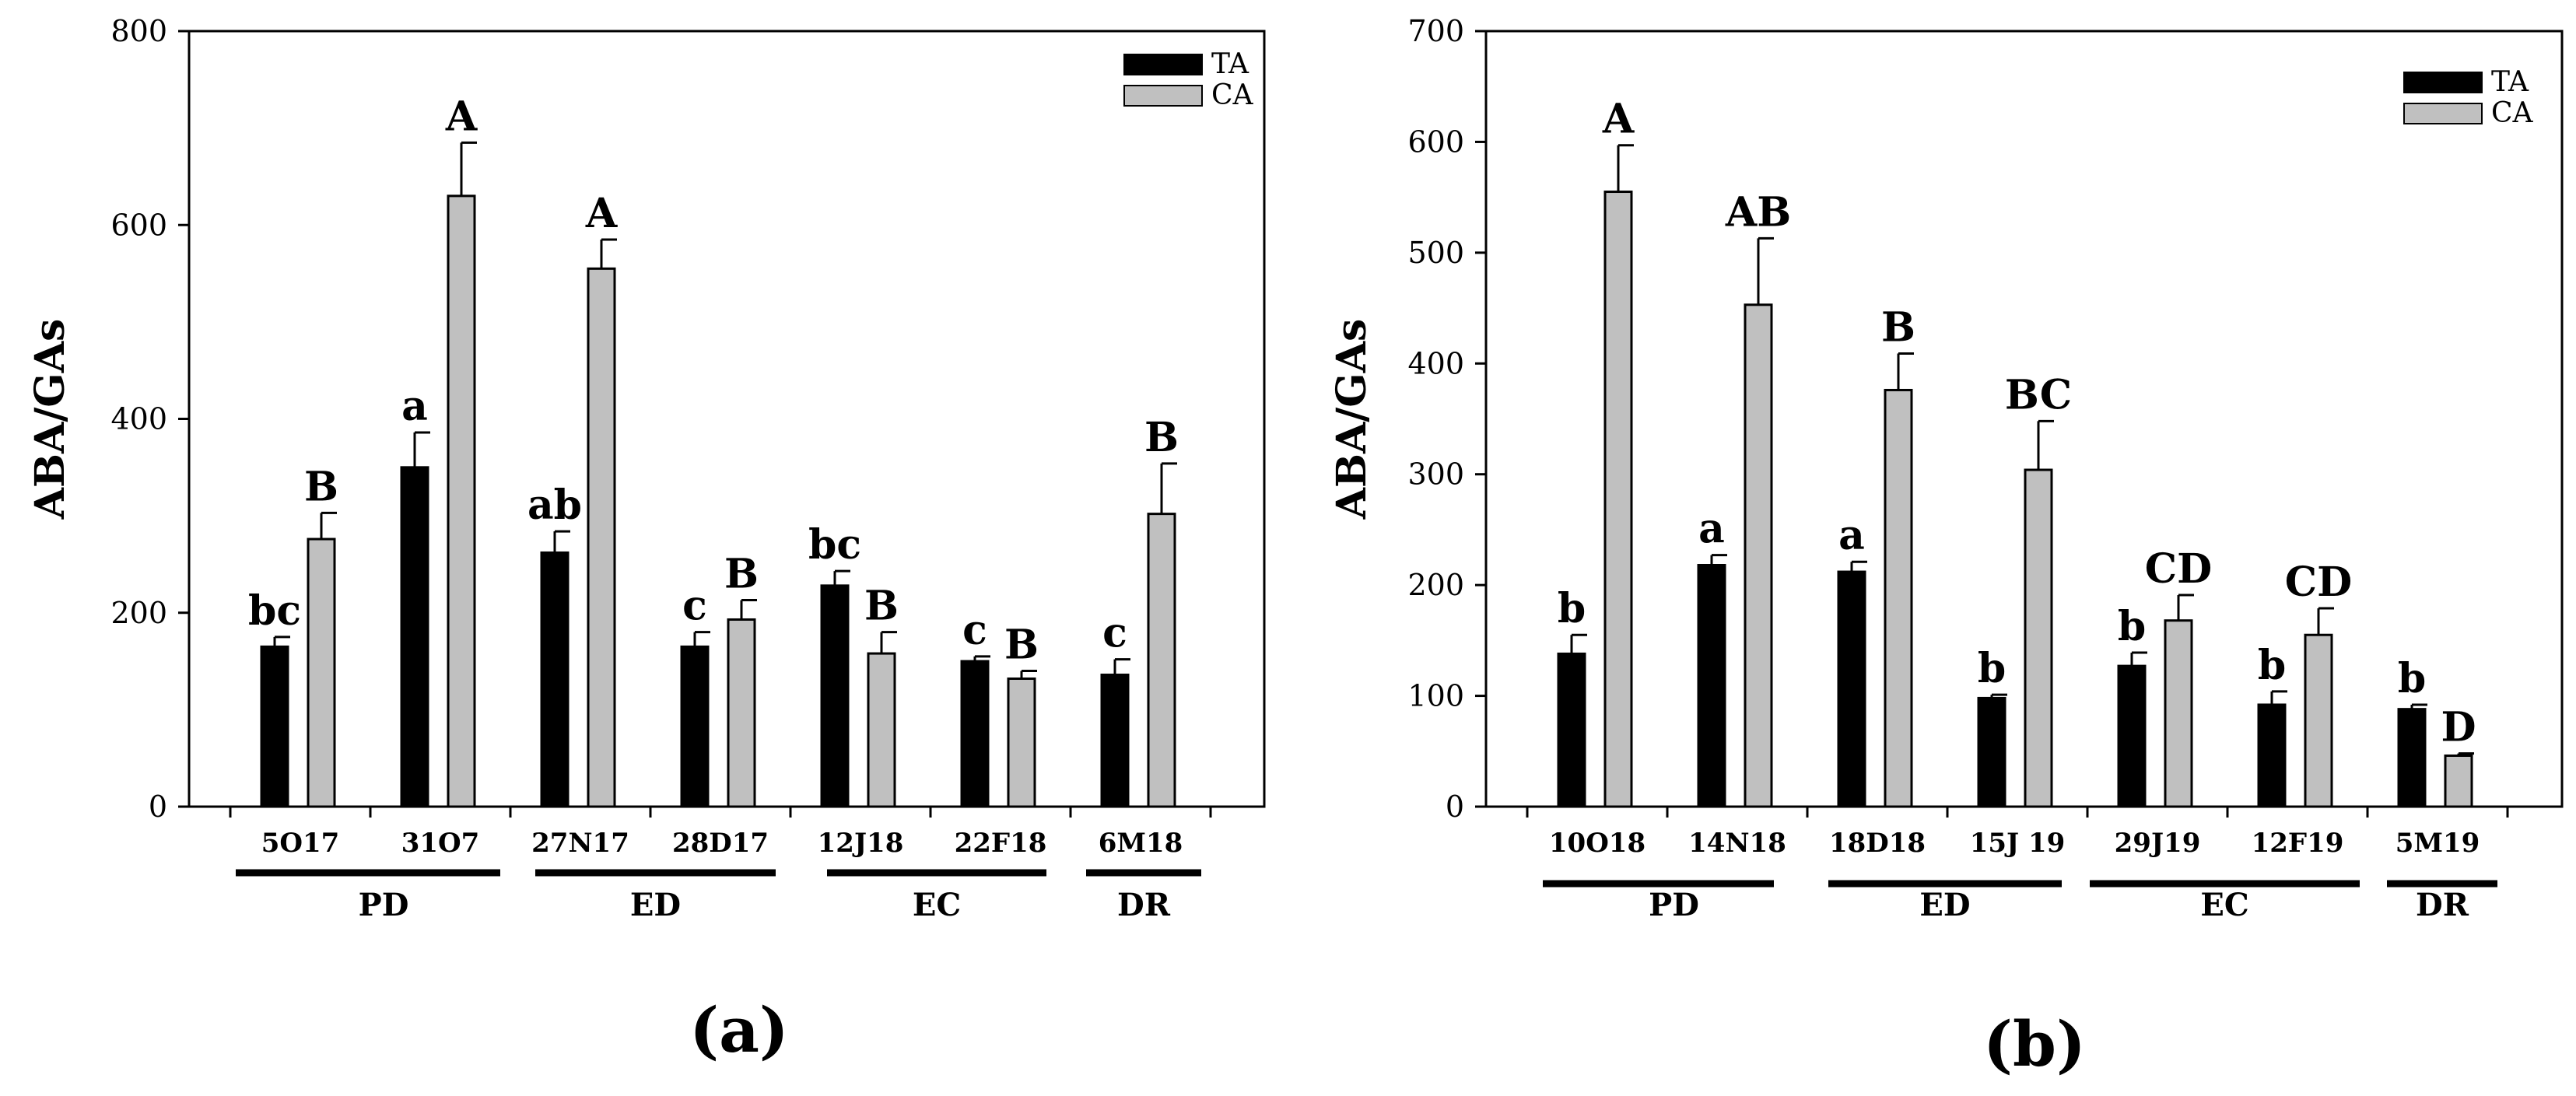 The height and width of the screenshot is (1096, 2576). What do you see at coordinates (2035, 1043) in the screenshot?
I see `panel-label: (b)` at bounding box center [2035, 1043].